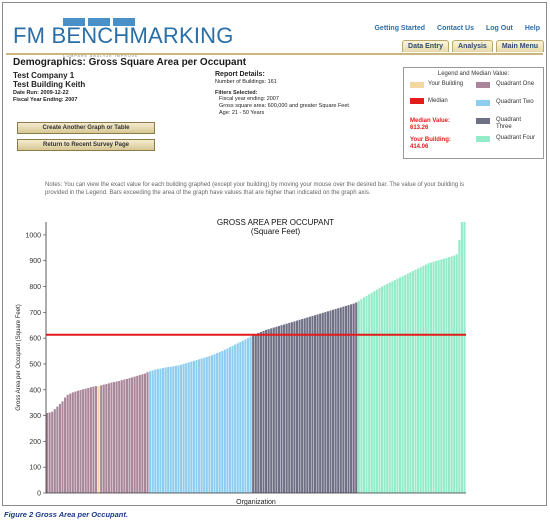  Describe the element at coordinates (123, 38) in the screenshot. I see `fm-benchmarking-logo: FM BENCHMARKING COMPARE ANALYZE IMPROVE` at that location.